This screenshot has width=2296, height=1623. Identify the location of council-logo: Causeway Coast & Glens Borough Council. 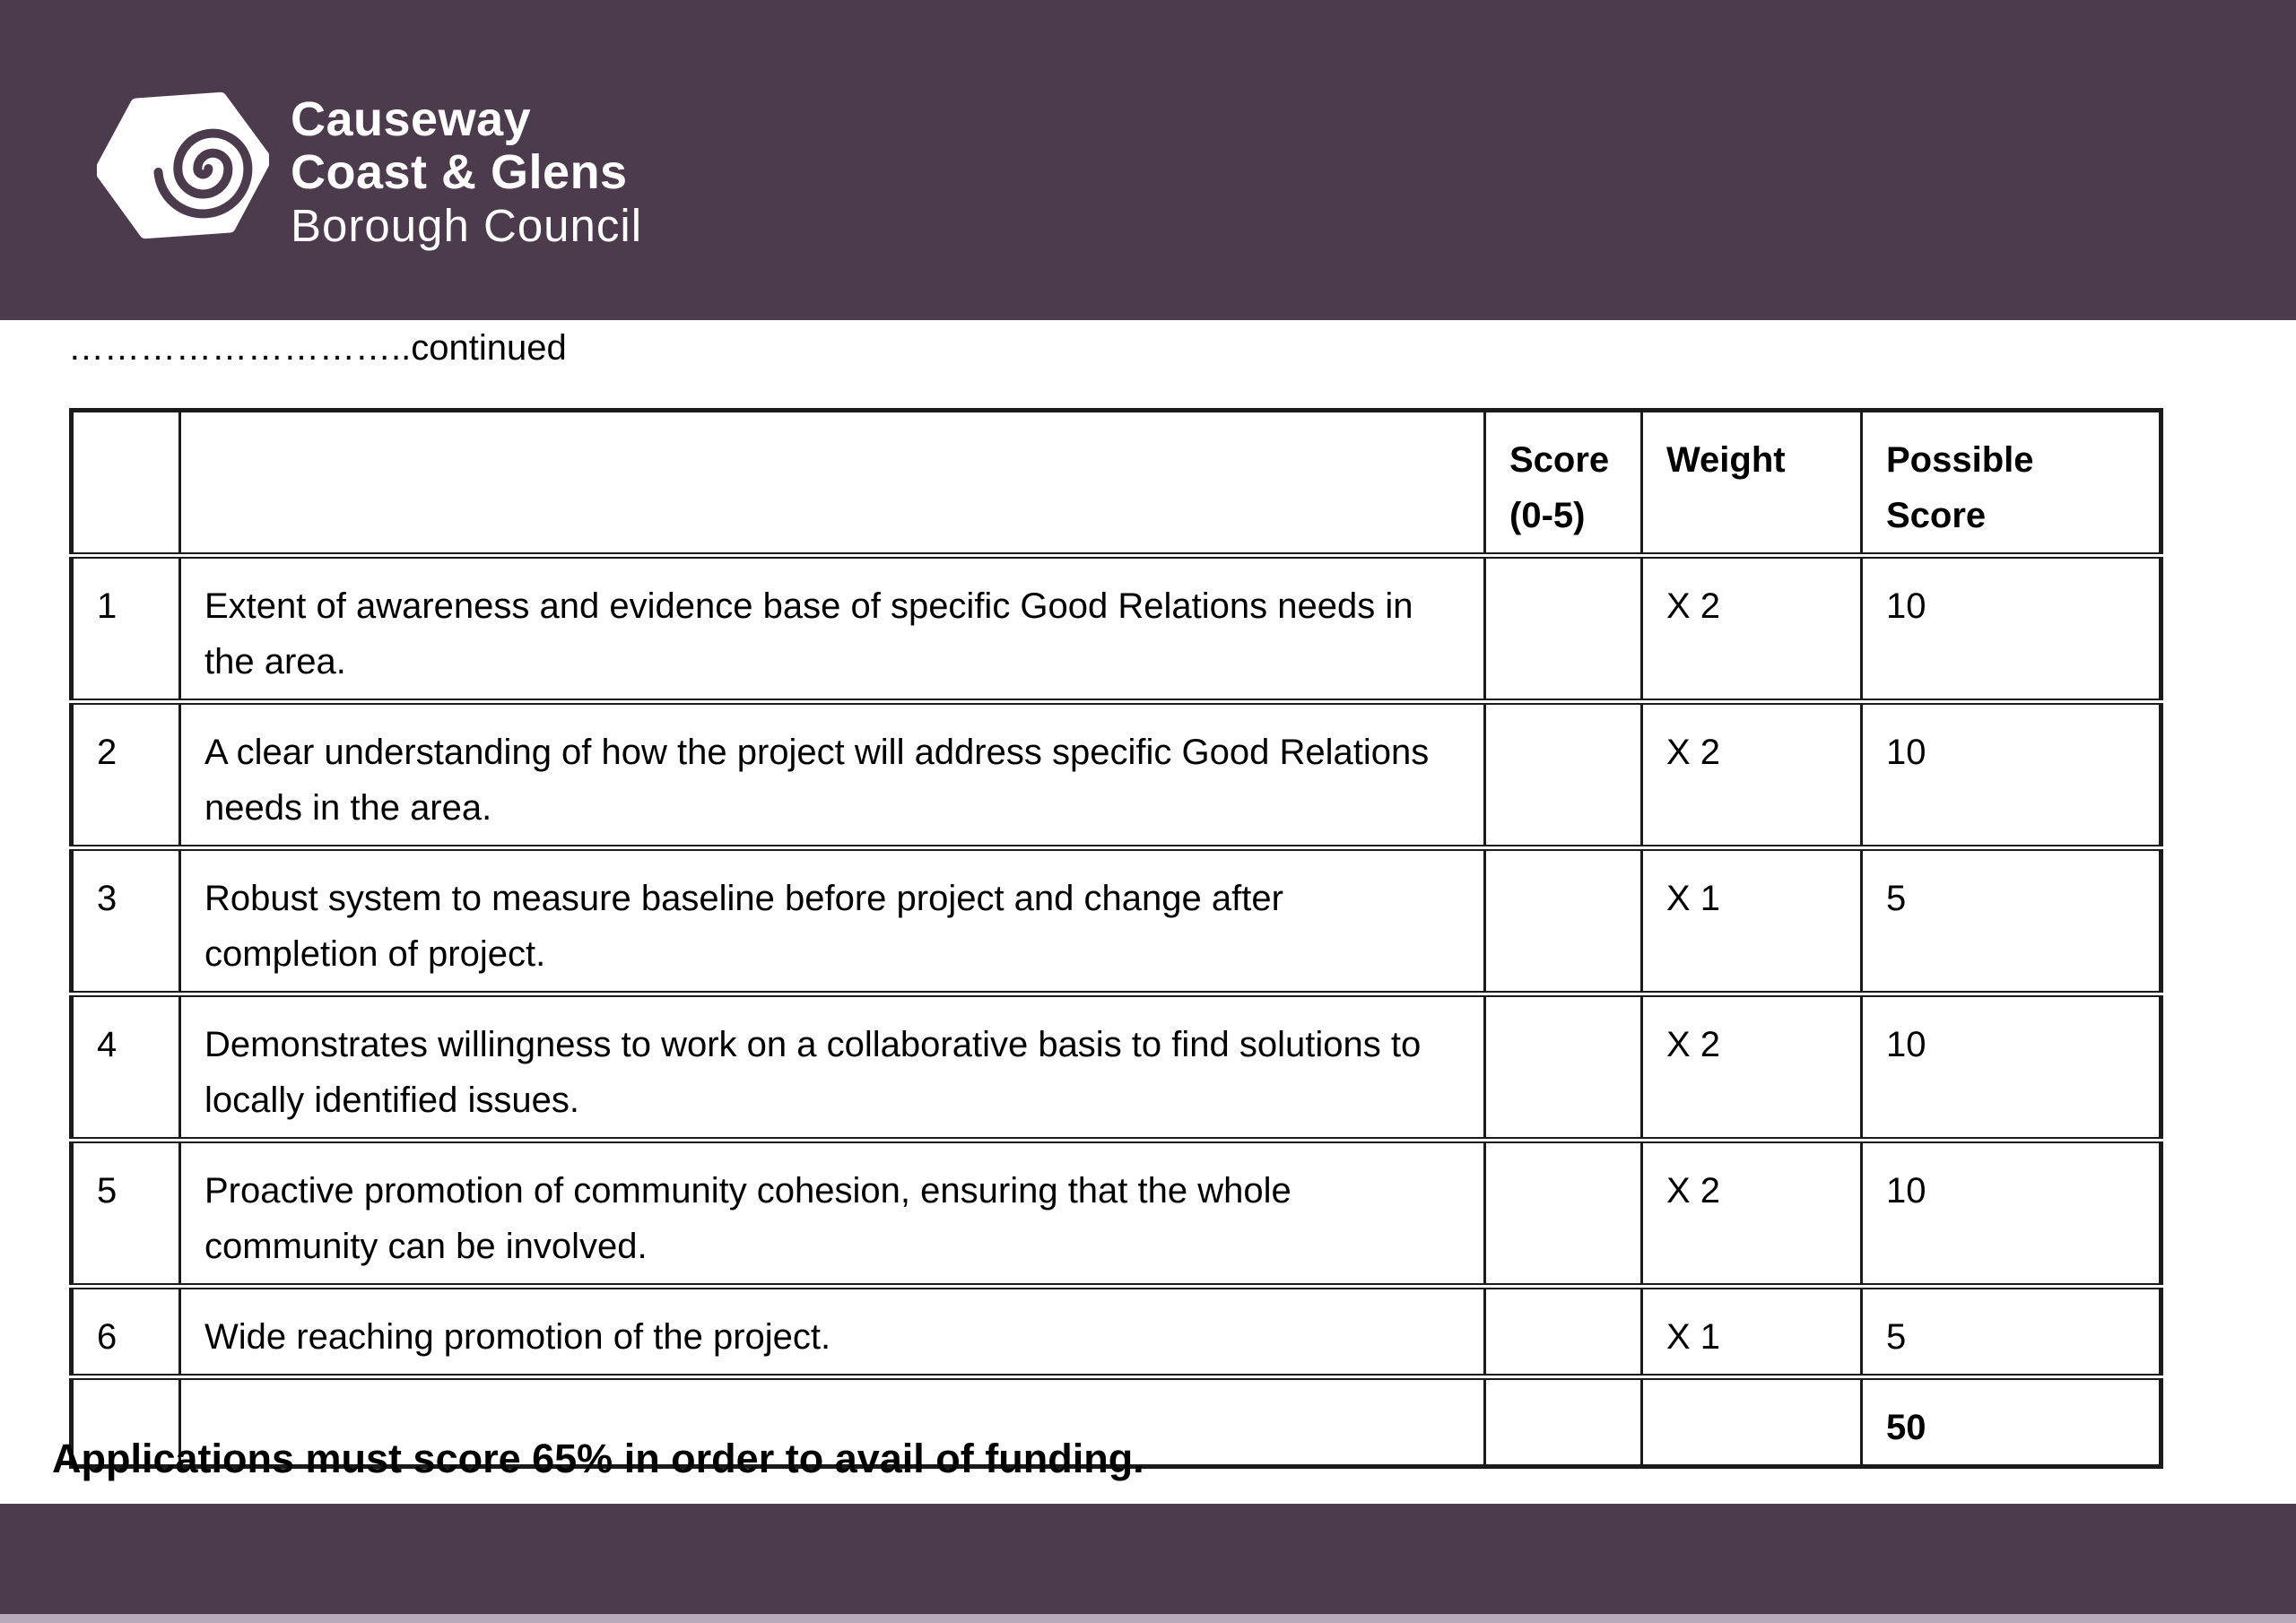
(369, 170).